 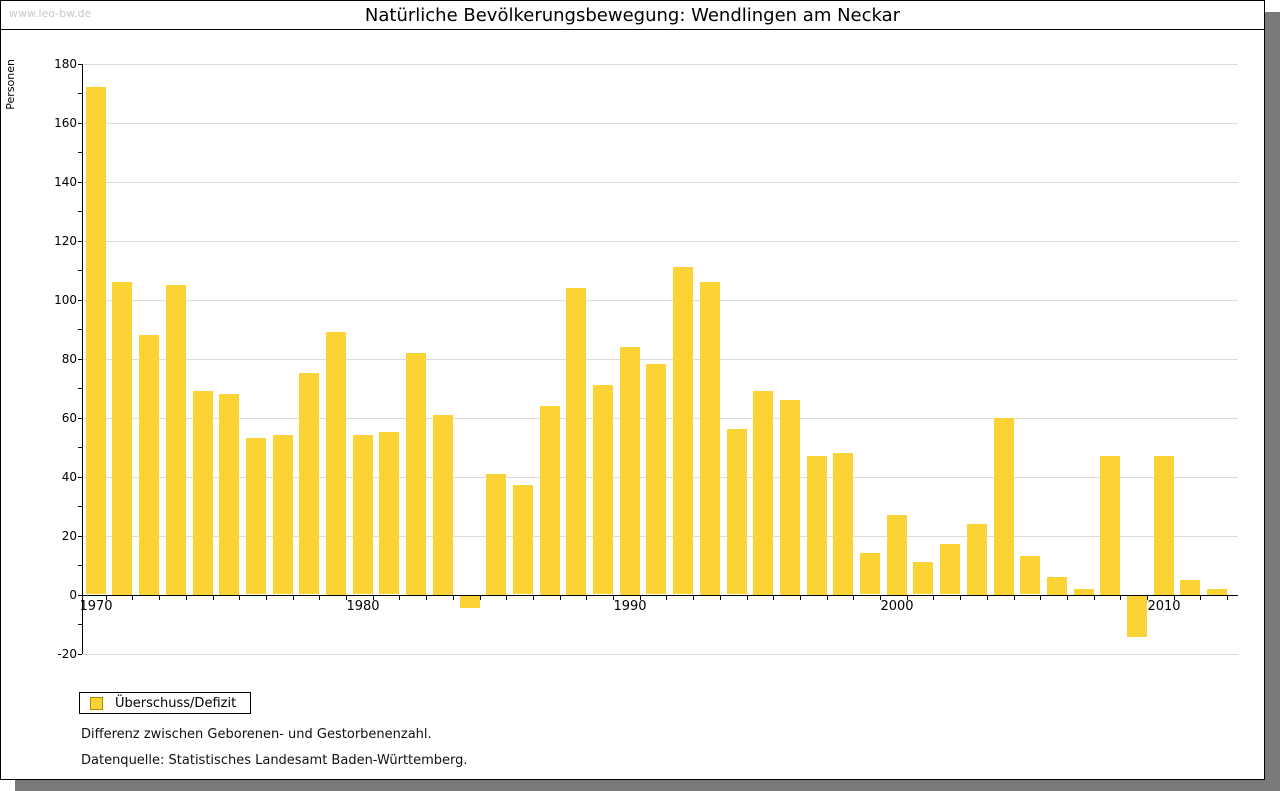 What do you see at coordinates (603, 489) in the screenshot?
I see `bar-1989` at bounding box center [603, 489].